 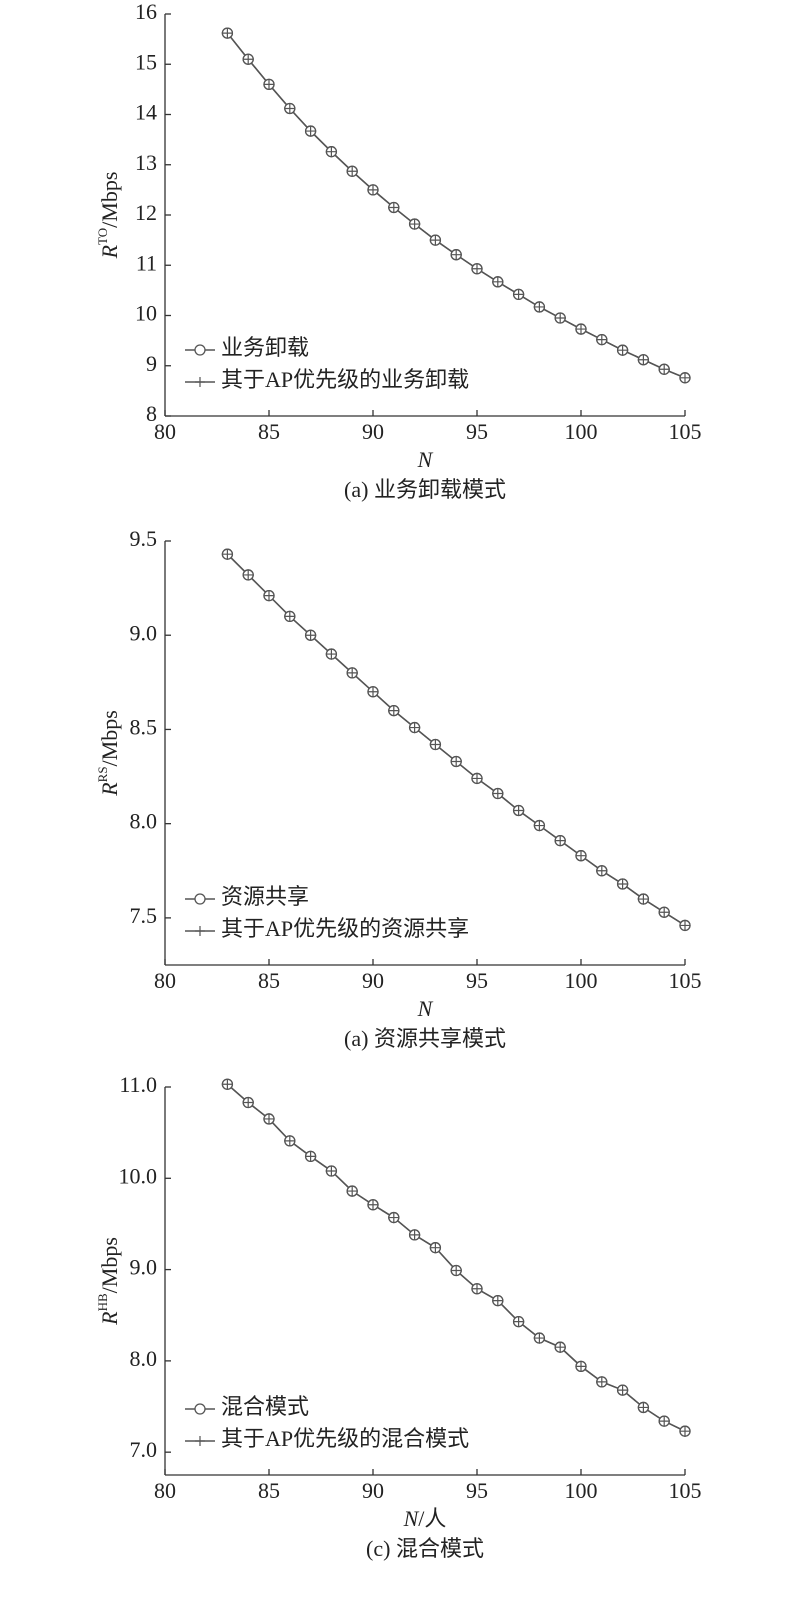 I want to click on x-axis-label: N, so click(x=425, y=459).